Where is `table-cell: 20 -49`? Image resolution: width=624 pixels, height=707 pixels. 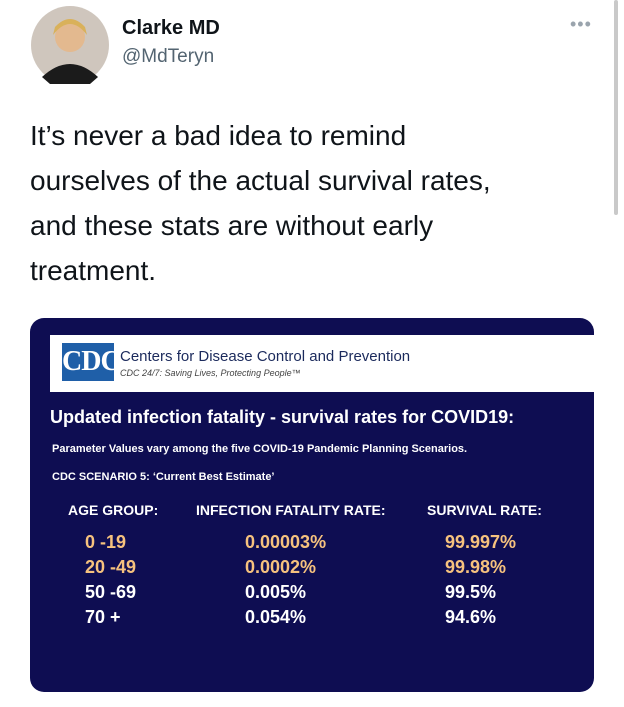
table-cell: 20 -49 is located at coordinates (111, 567).